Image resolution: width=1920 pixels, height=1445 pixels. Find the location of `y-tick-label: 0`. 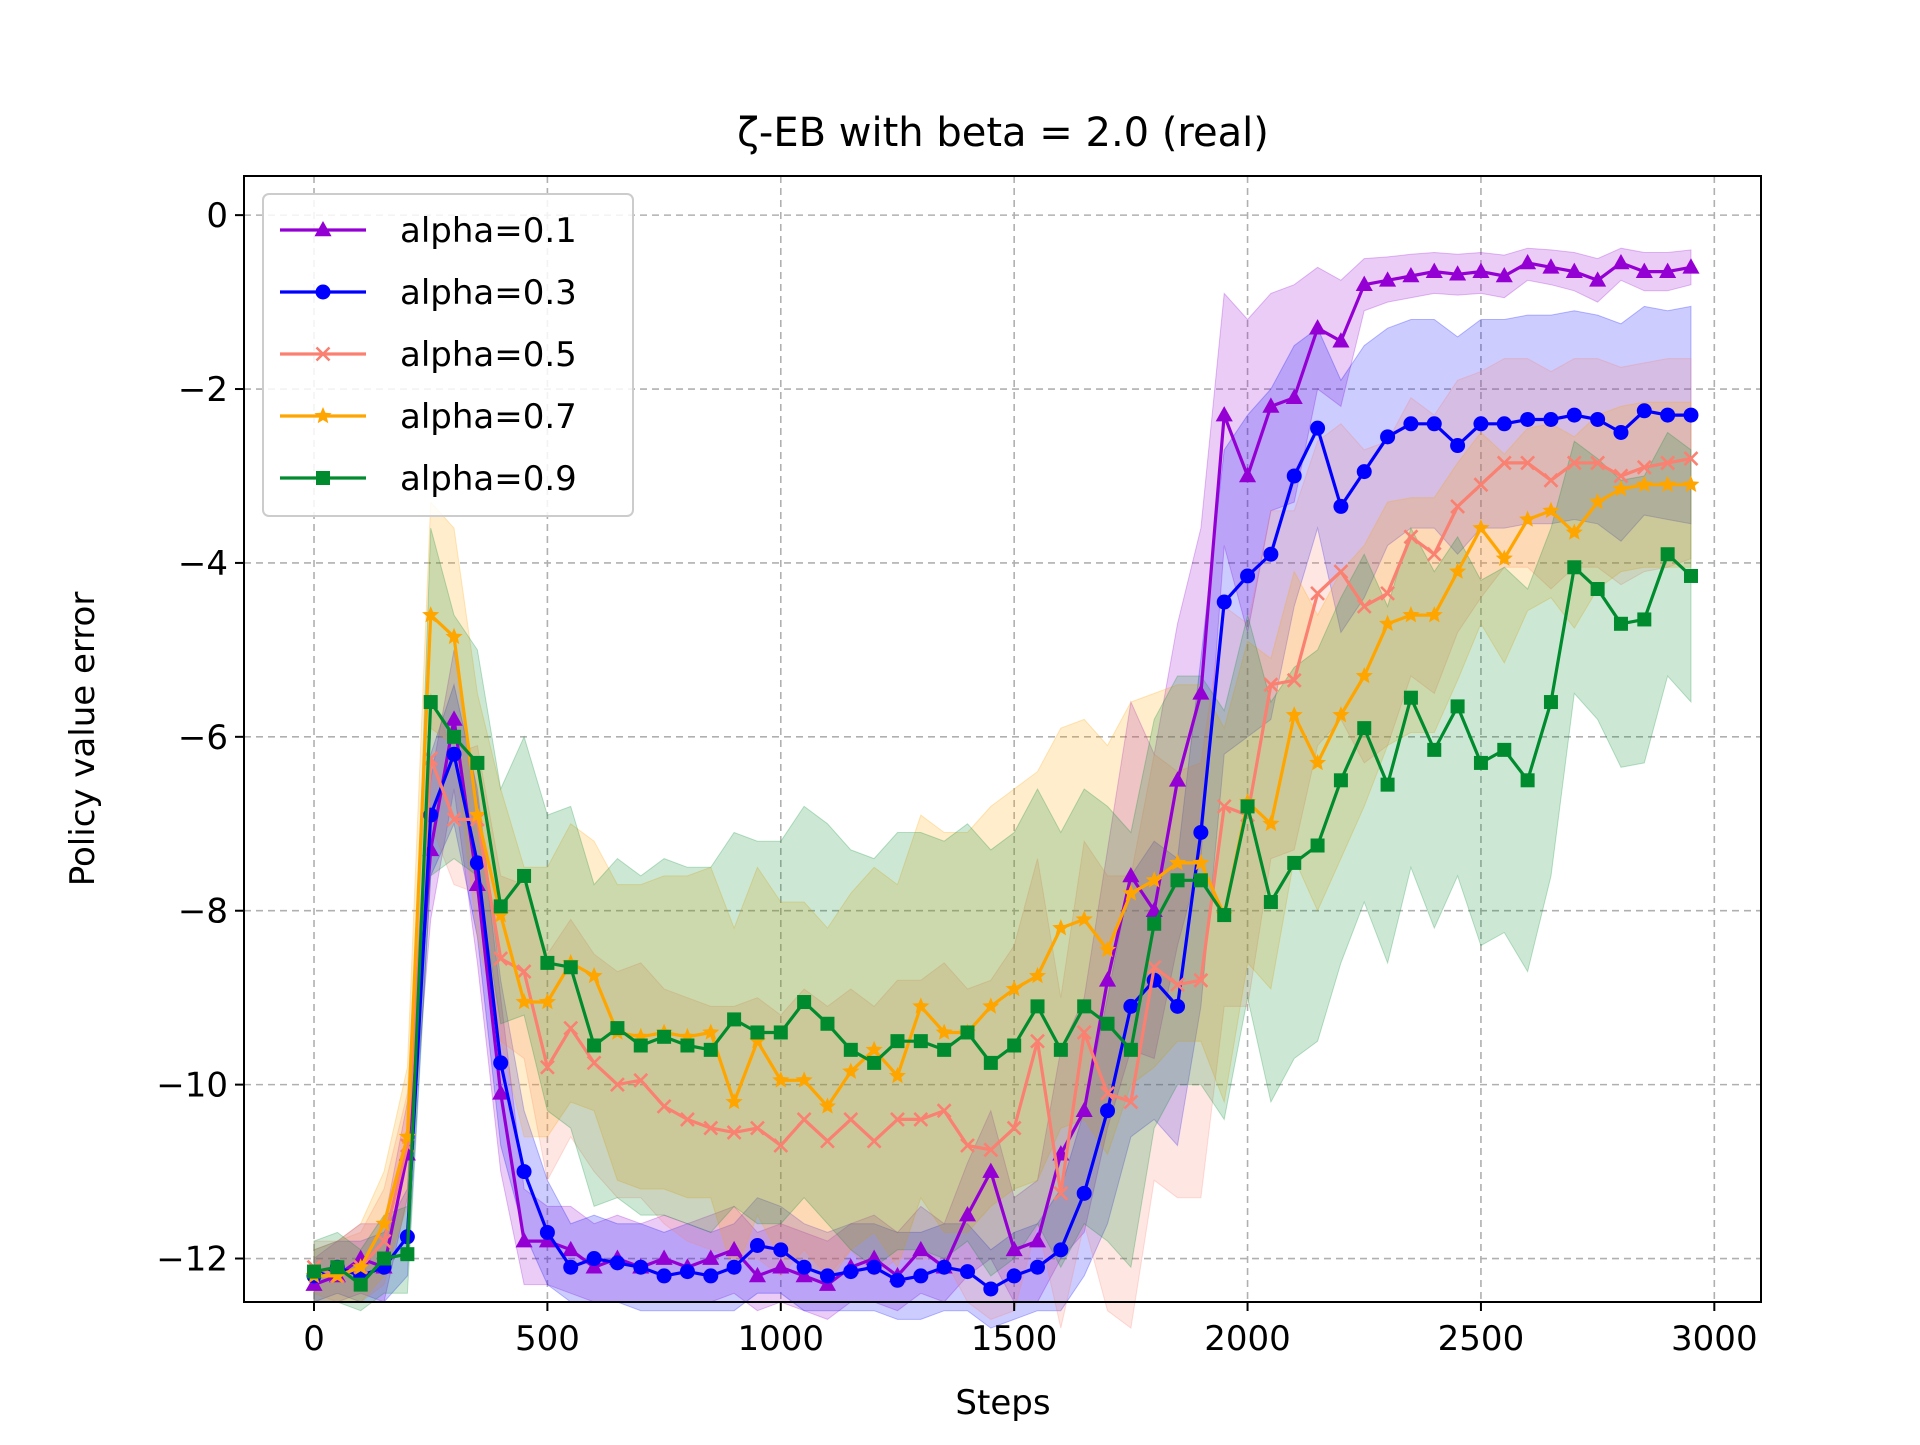

y-tick-label: 0 is located at coordinates (217, 216).